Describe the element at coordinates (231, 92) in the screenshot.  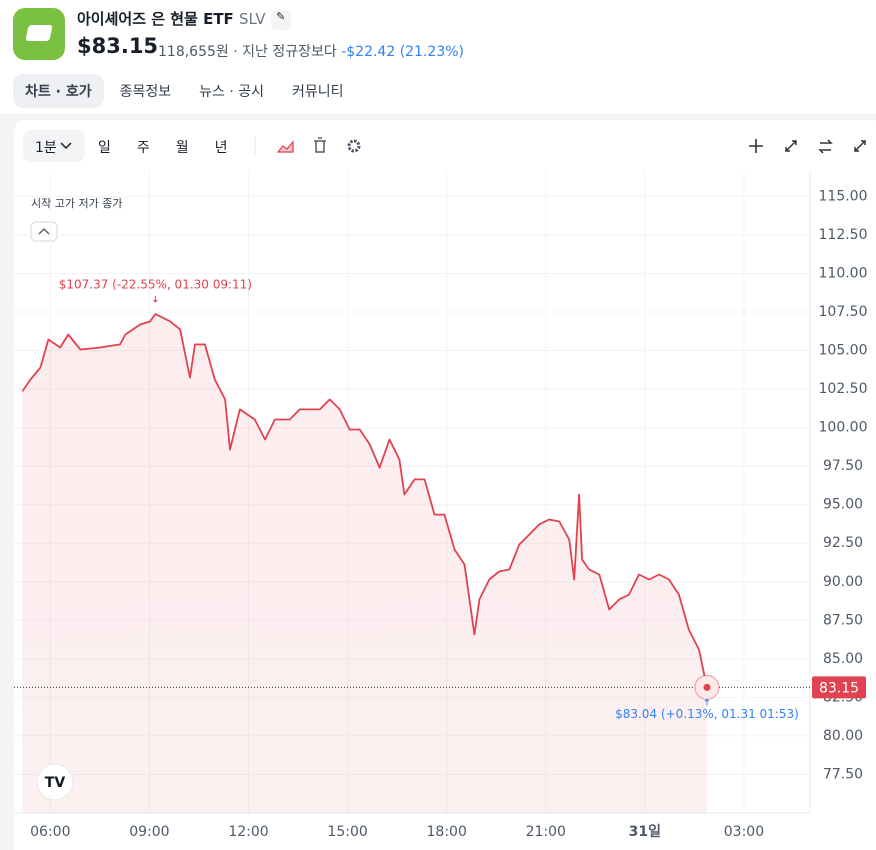
I see `tab: 뉴스 · 공시` at that location.